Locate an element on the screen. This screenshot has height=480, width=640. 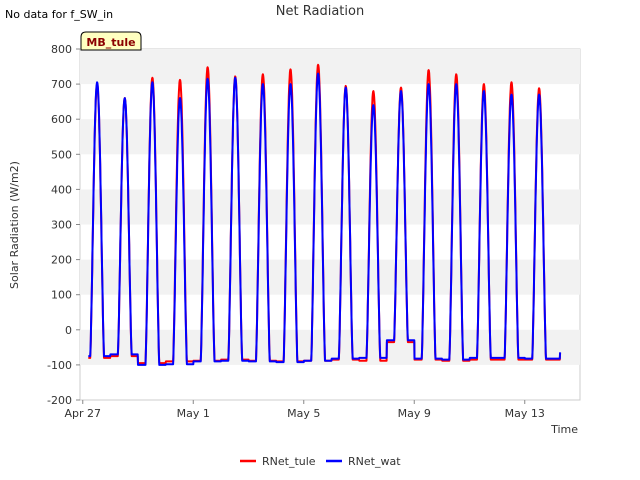
y-tick-label: 600 is located at coordinates (61, 119).